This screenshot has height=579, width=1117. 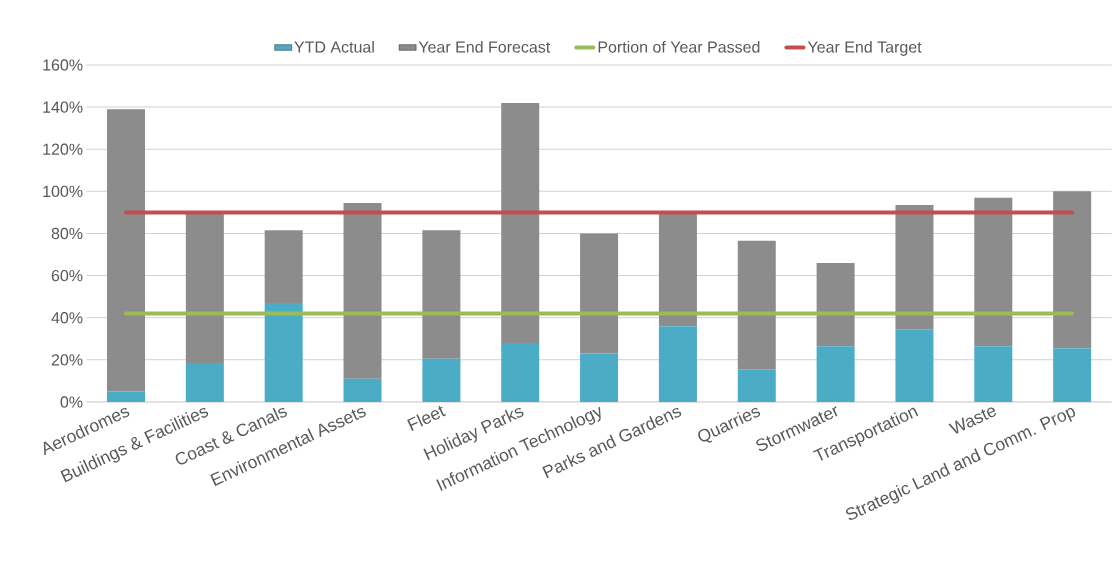 What do you see at coordinates (63, 191) in the screenshot?
I see `y-tick-label: 100%` at bounding box center [63, 191].